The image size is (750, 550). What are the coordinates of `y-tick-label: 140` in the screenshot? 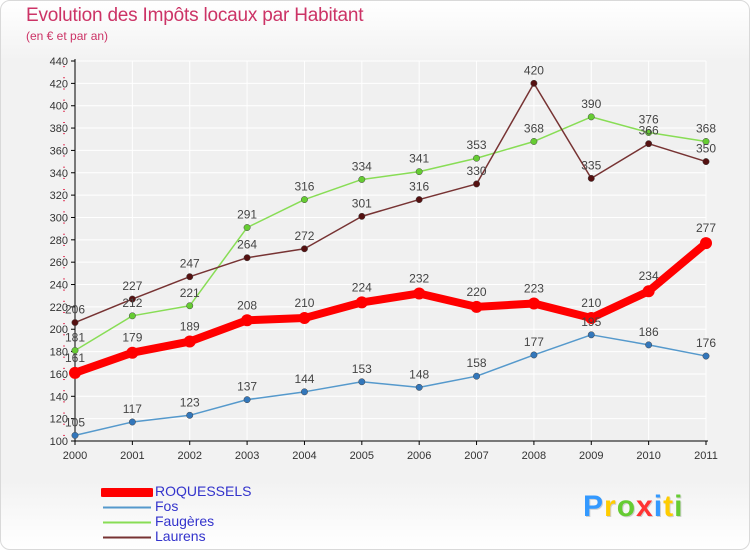 It's located at (59, 397).